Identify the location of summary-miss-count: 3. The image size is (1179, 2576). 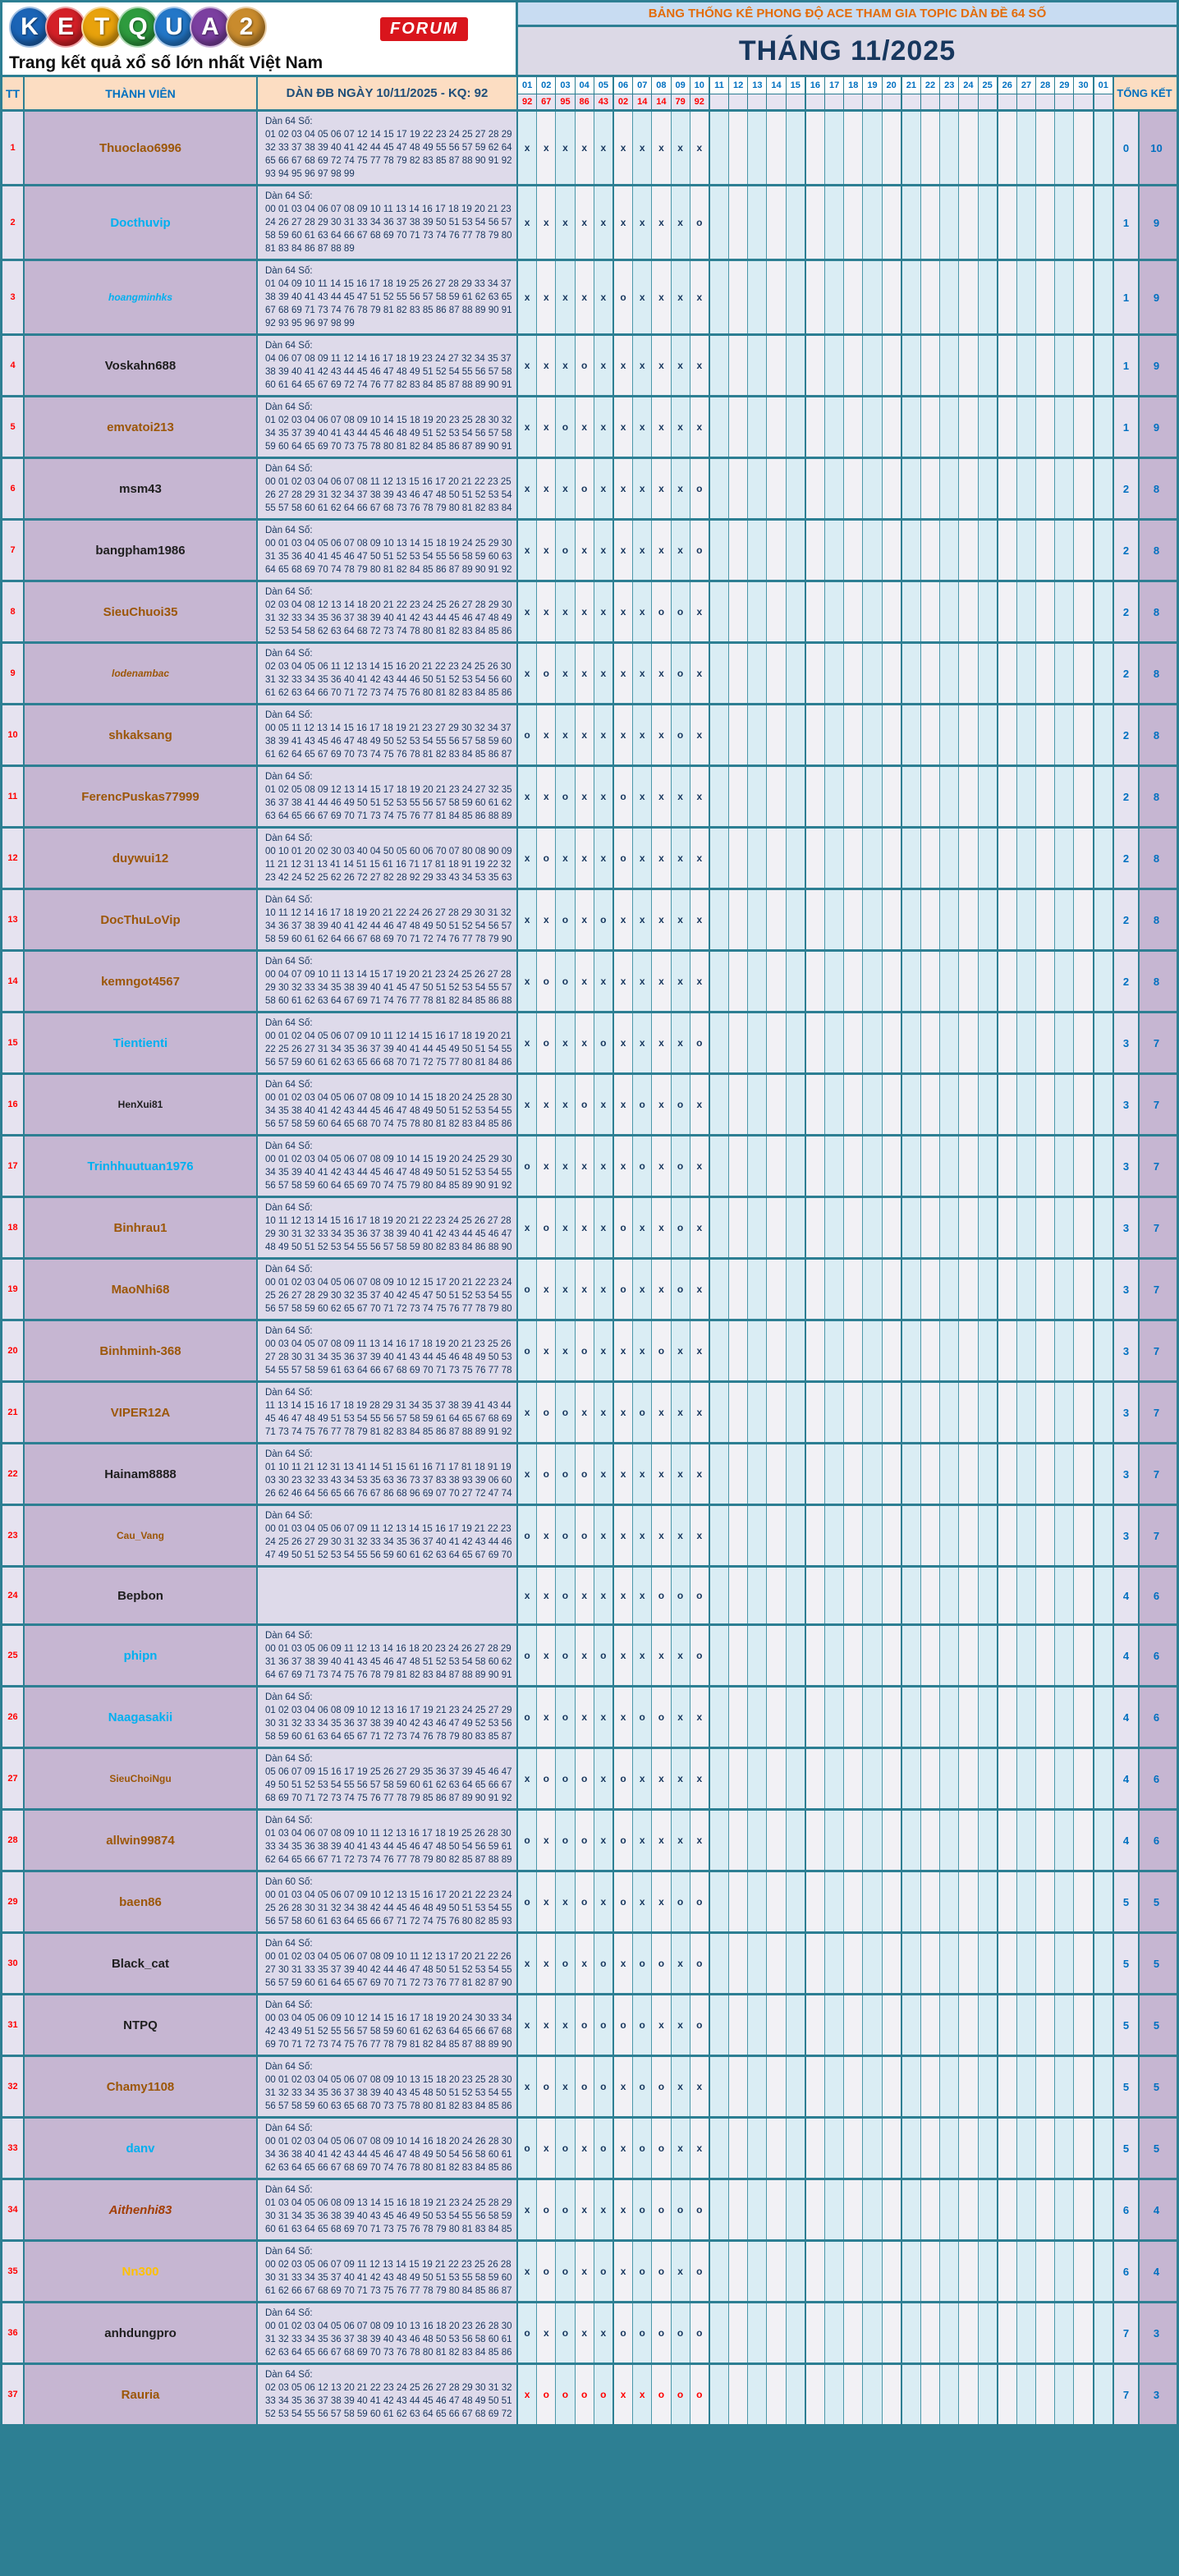
(1127, 1350).